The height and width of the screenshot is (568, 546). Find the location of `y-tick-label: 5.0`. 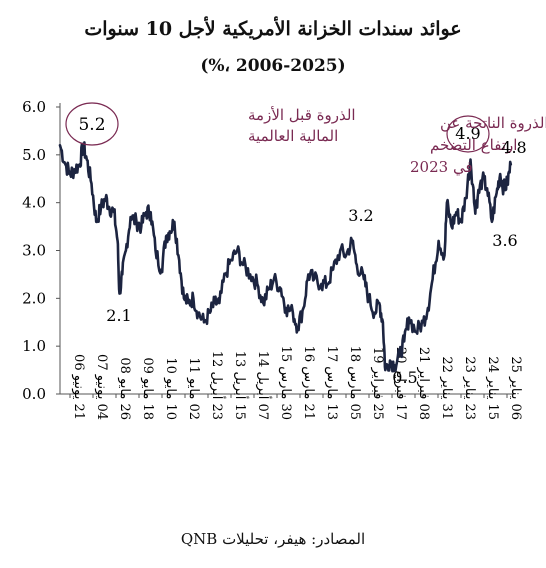

y-tick-label: 5.0 is located at coordinates (34, 155).